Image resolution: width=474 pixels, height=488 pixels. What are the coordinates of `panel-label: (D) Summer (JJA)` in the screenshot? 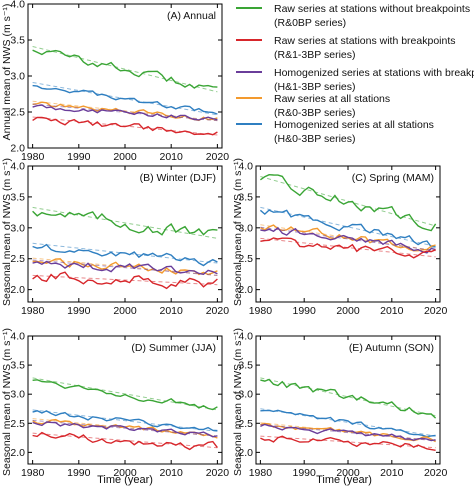 It's located at (173, 348).